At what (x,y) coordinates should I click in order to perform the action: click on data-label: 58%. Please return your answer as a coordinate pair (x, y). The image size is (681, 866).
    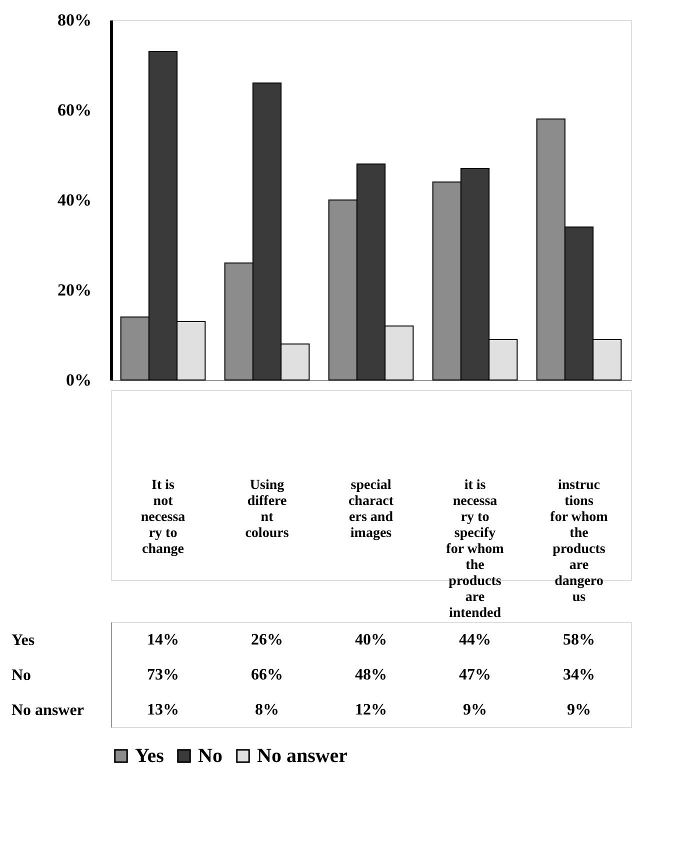
    Looking at the image, I should click on (579, 640).